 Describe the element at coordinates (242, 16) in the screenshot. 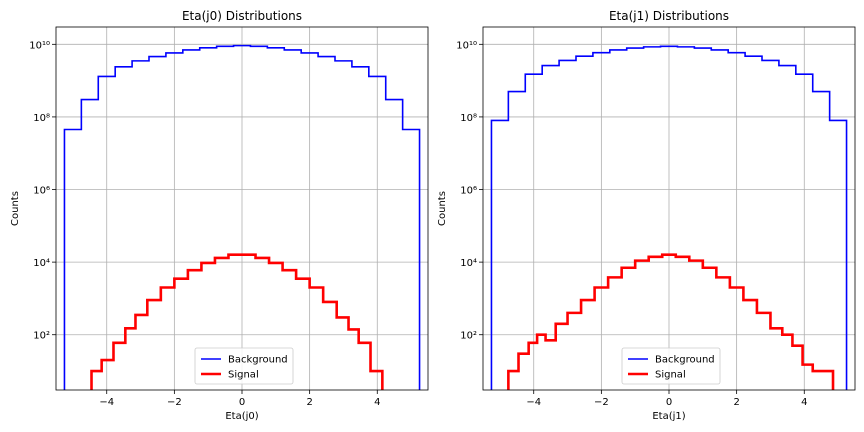

I see `chart-title: Eta(j0) Distributions` at that location.